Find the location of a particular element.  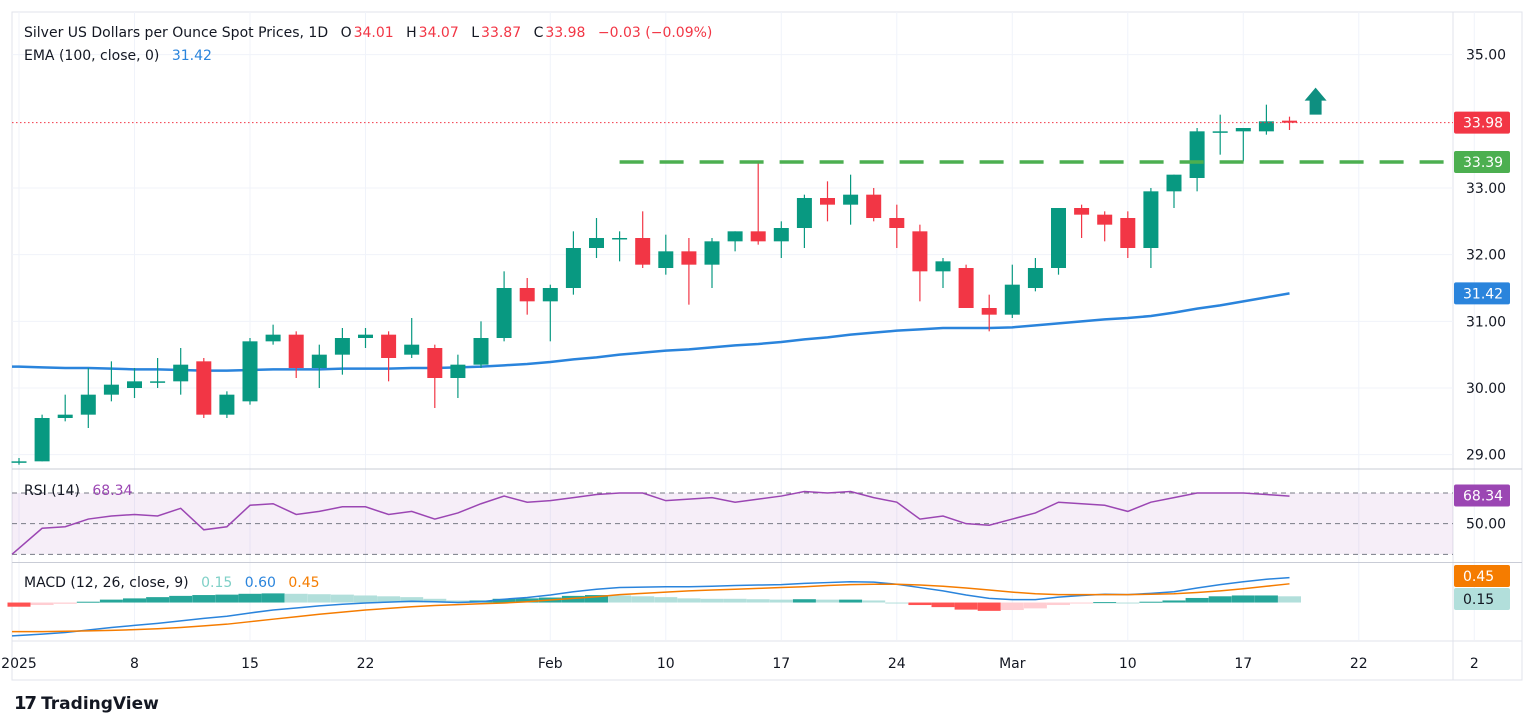

time-tick-label: 17 is located at coordinates (1243, 664).